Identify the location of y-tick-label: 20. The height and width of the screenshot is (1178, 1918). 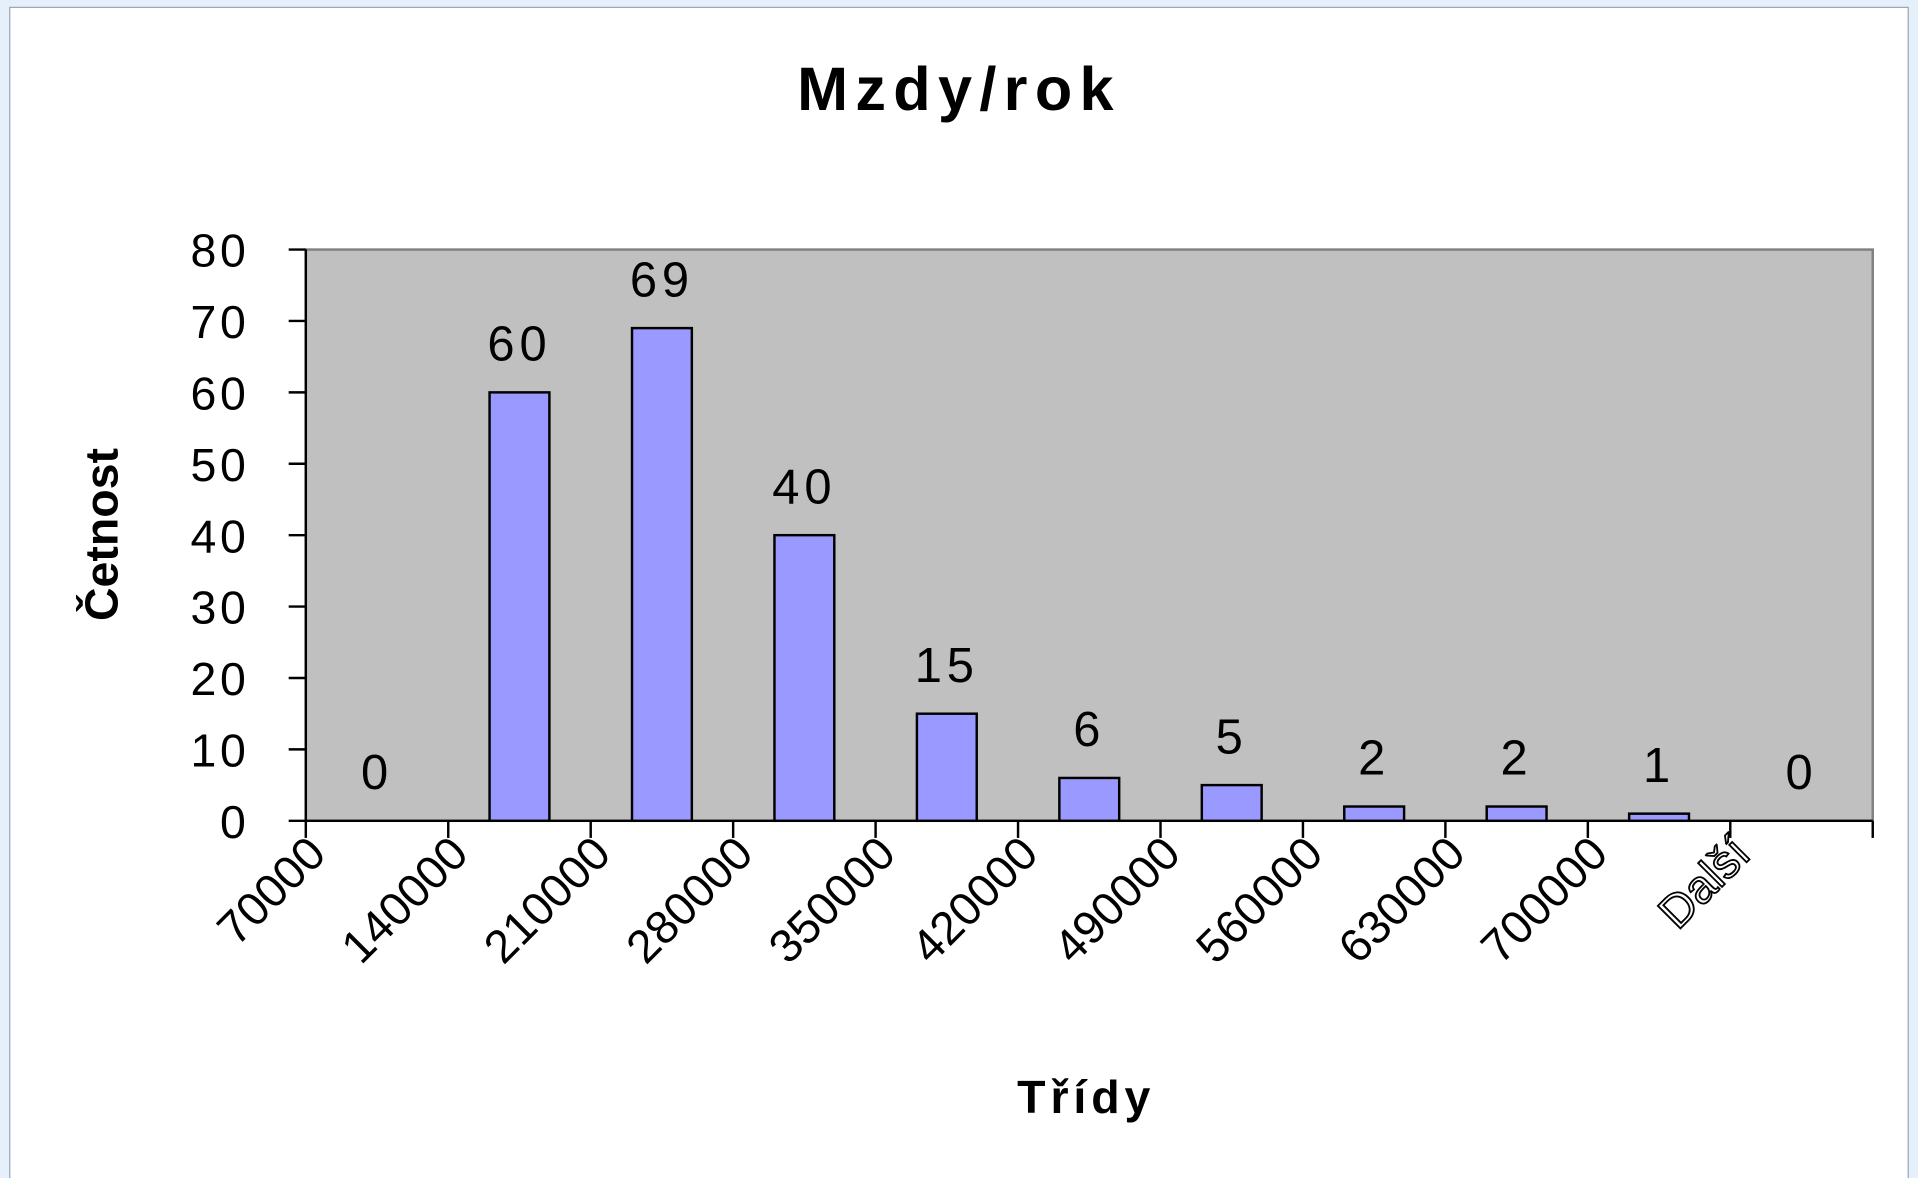
(220, 679).